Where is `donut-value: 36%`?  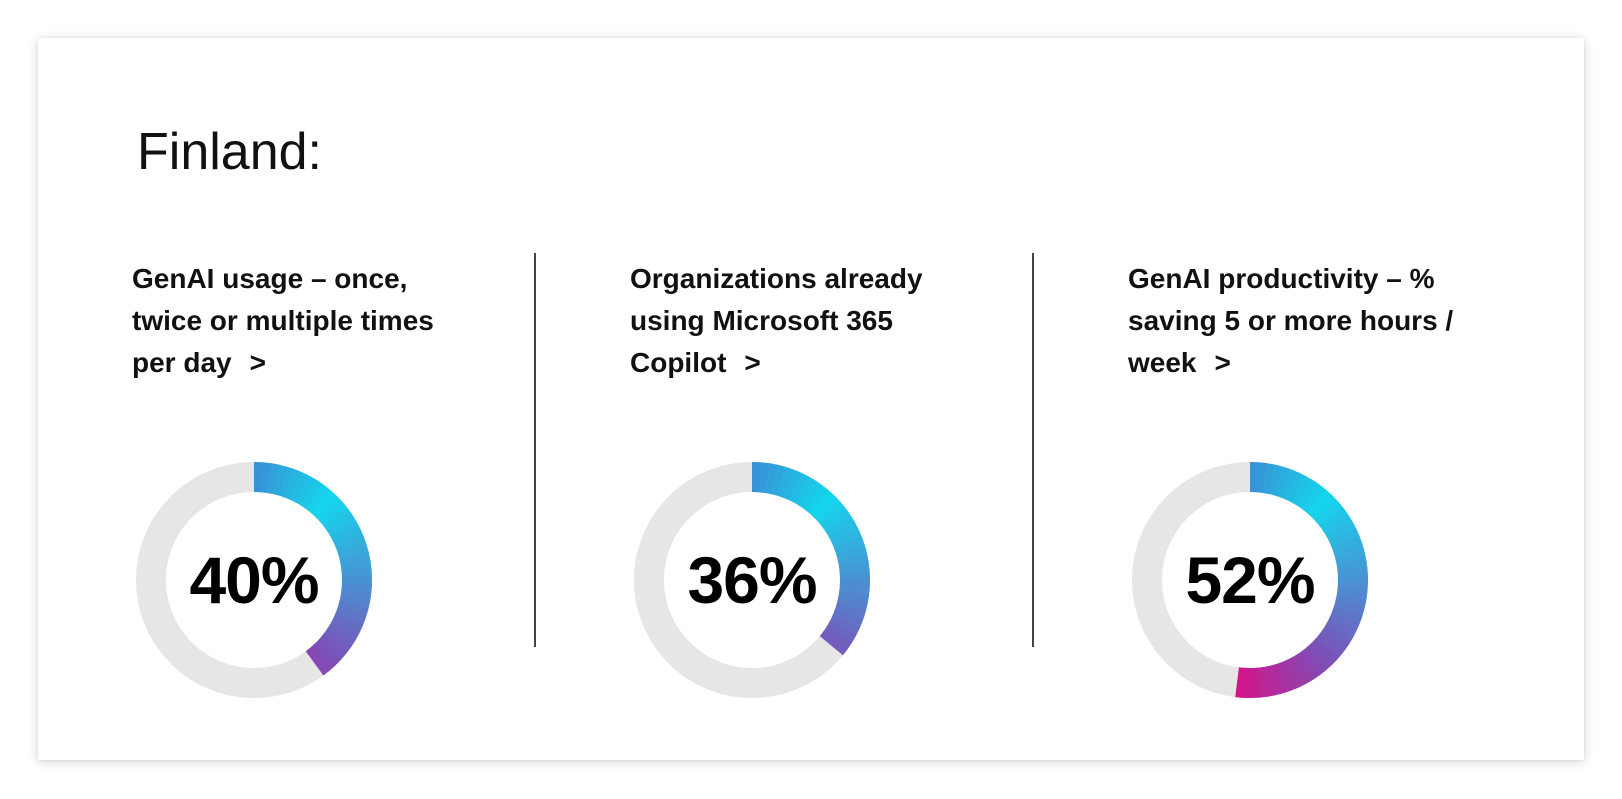
donut-value: 36% is located at coordinates (752, 580).